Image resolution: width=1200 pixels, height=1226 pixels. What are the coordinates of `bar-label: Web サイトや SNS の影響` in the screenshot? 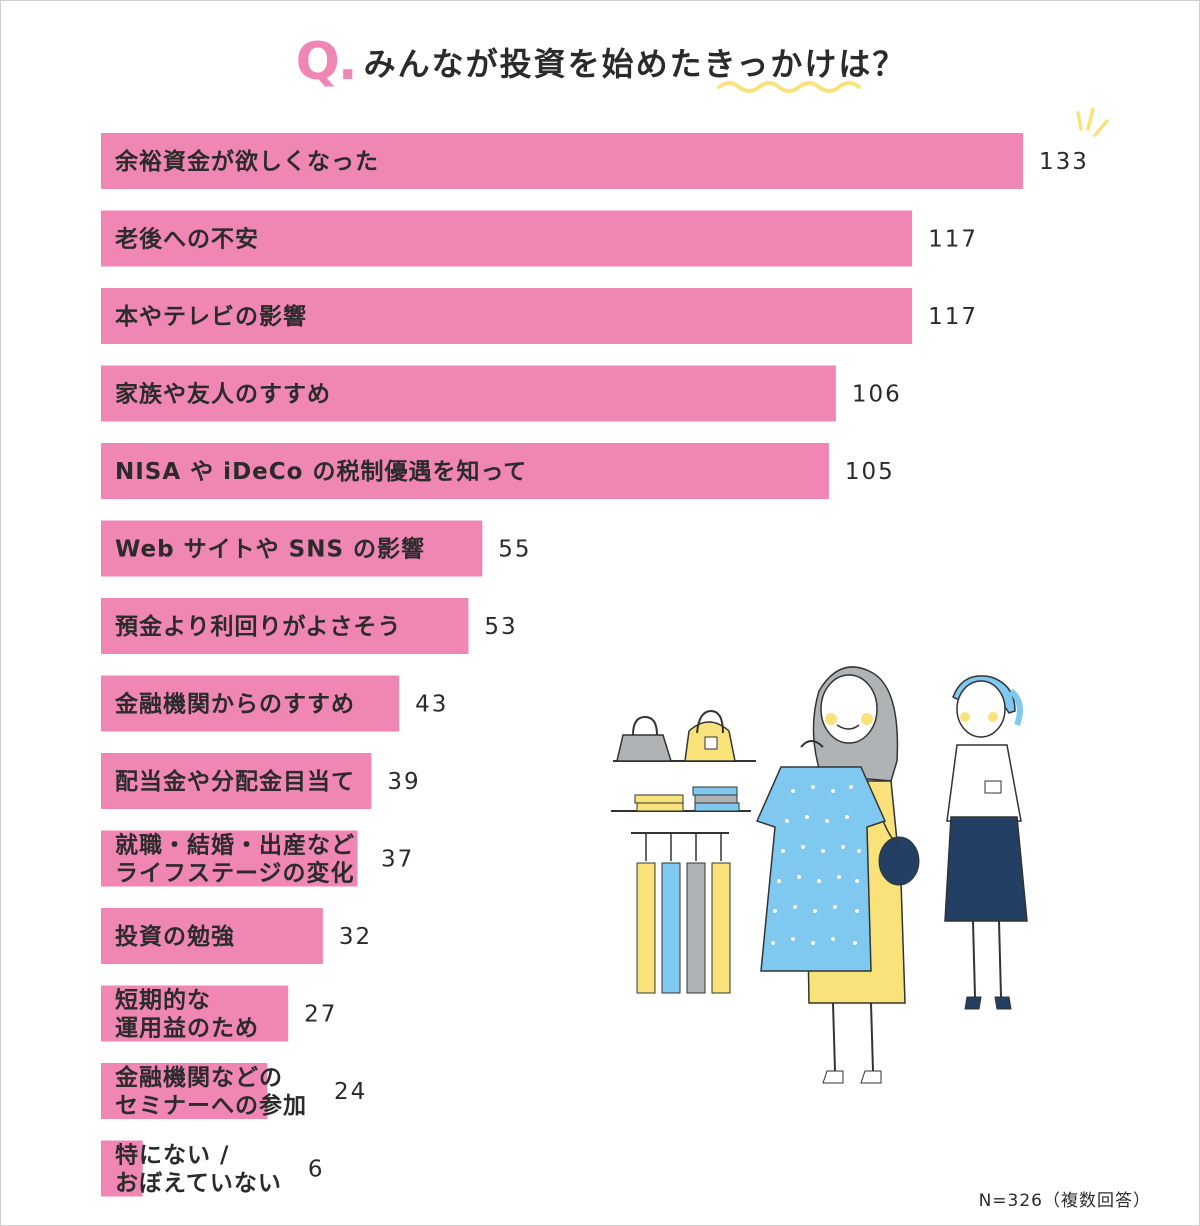 It's located at (270, 549).